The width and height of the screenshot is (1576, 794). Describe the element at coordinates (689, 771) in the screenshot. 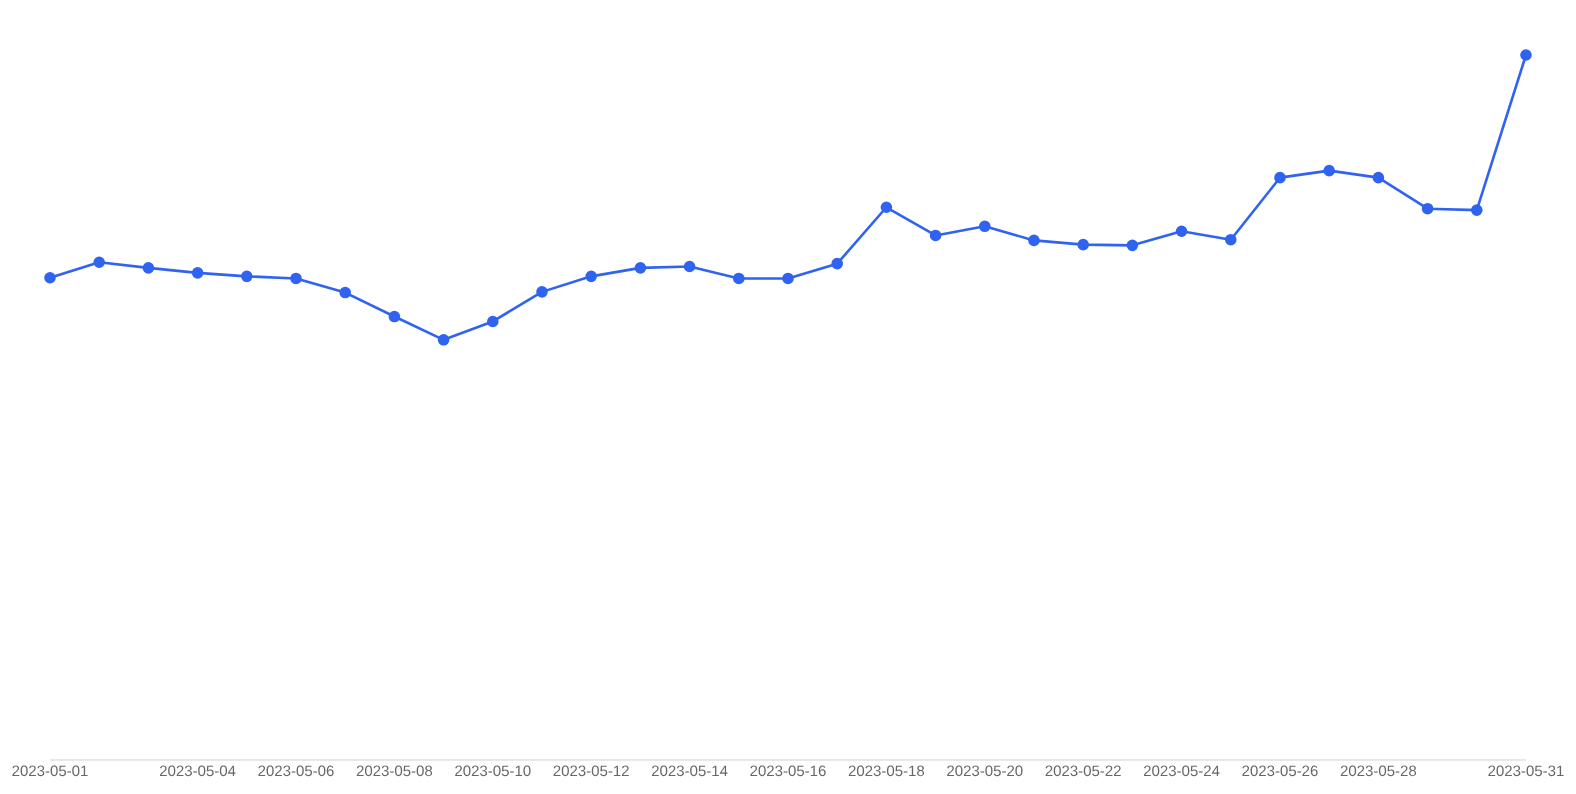

I see `x-tick-label: 2023-05-14` at that location.